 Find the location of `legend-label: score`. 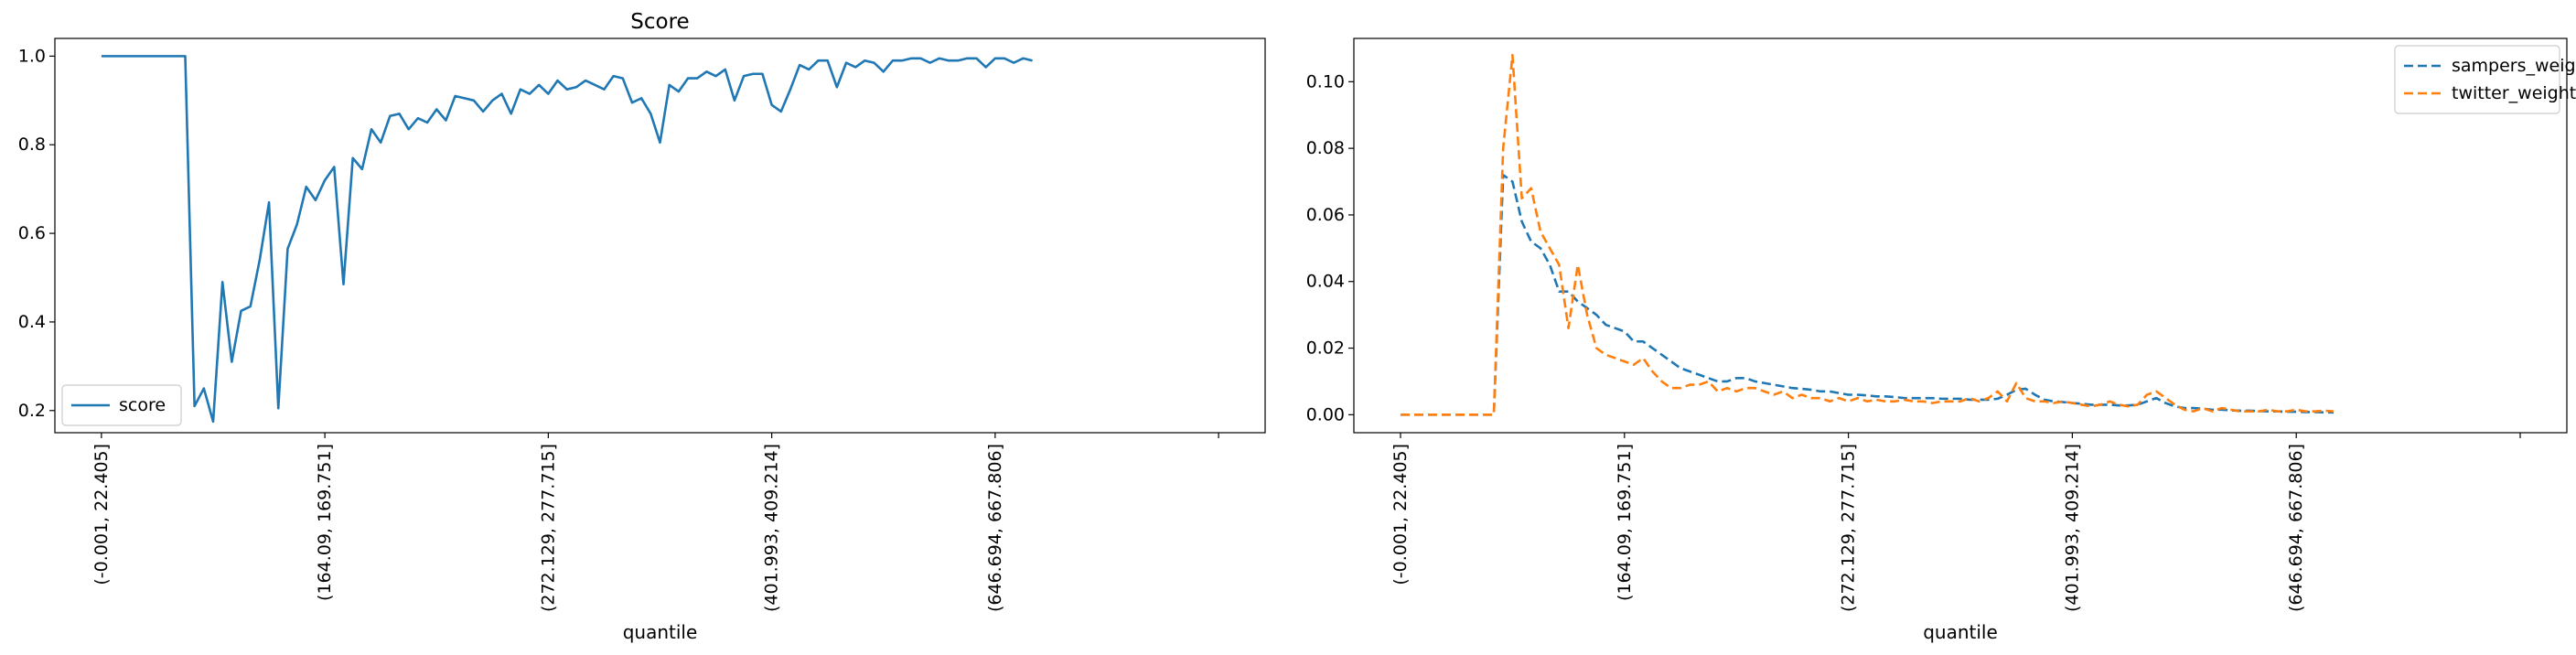

legend-label: score is located at coordinates (142, 405).